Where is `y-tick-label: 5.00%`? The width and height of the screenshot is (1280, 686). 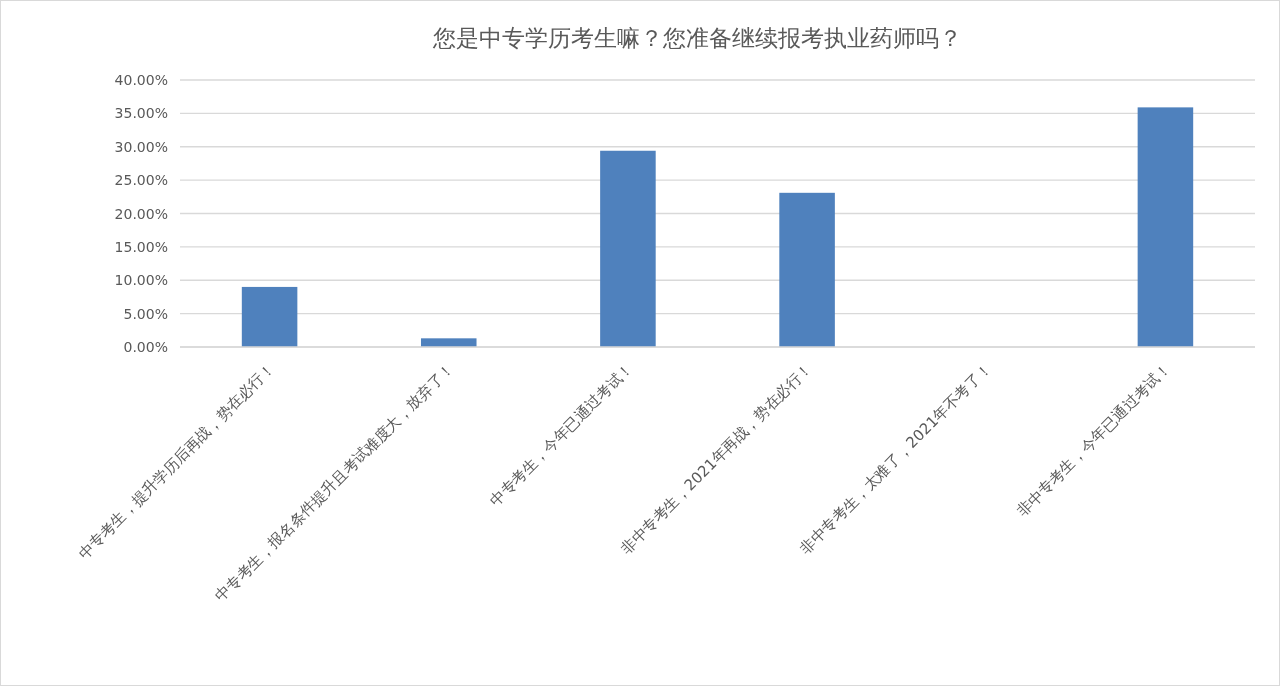
y-tick-label: 5.00% is located at coordinates (145, 313).